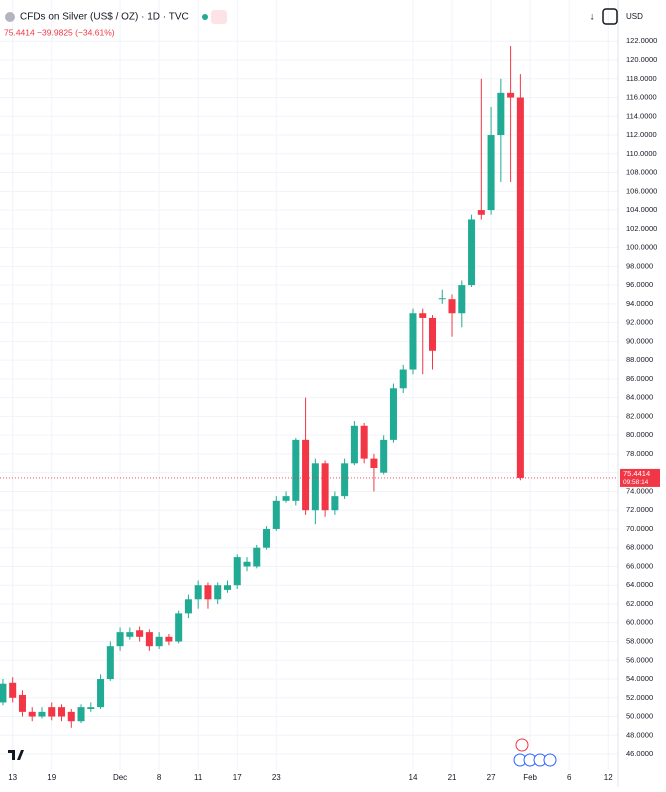 The image size is (666, 792). Describe the element at coordinates (641, 153) in the screenshot. I see `y-tick-label: 110.0000` at that location.